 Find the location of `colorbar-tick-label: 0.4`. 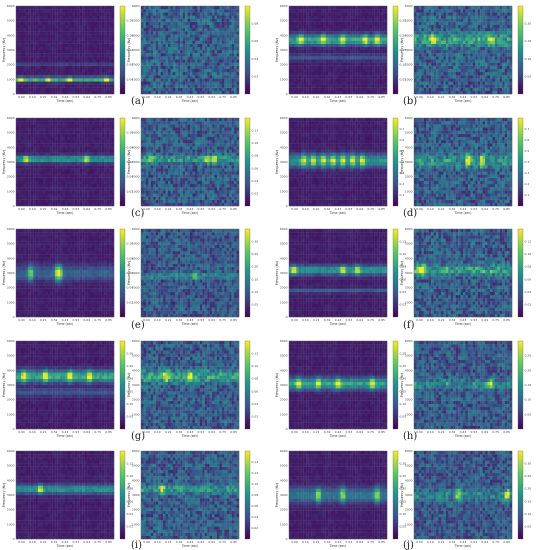

colorbar-tick-label: 0.4 is located at coordinates (402, 162).